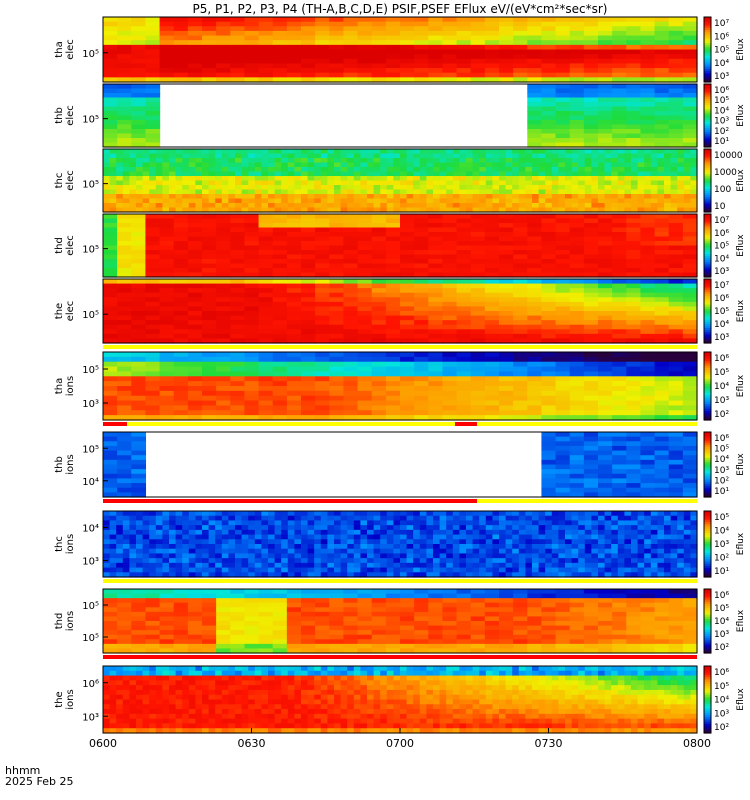 The width and height of the screenshot is (750, 800). I want to click on colorbar-segment, so click(707, 319).